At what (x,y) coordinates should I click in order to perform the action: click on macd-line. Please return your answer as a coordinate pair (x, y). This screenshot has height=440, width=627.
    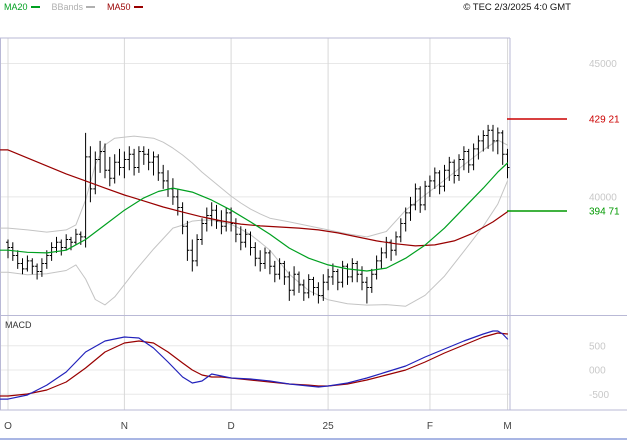
    Looking at the image, I should click on (254, 365).